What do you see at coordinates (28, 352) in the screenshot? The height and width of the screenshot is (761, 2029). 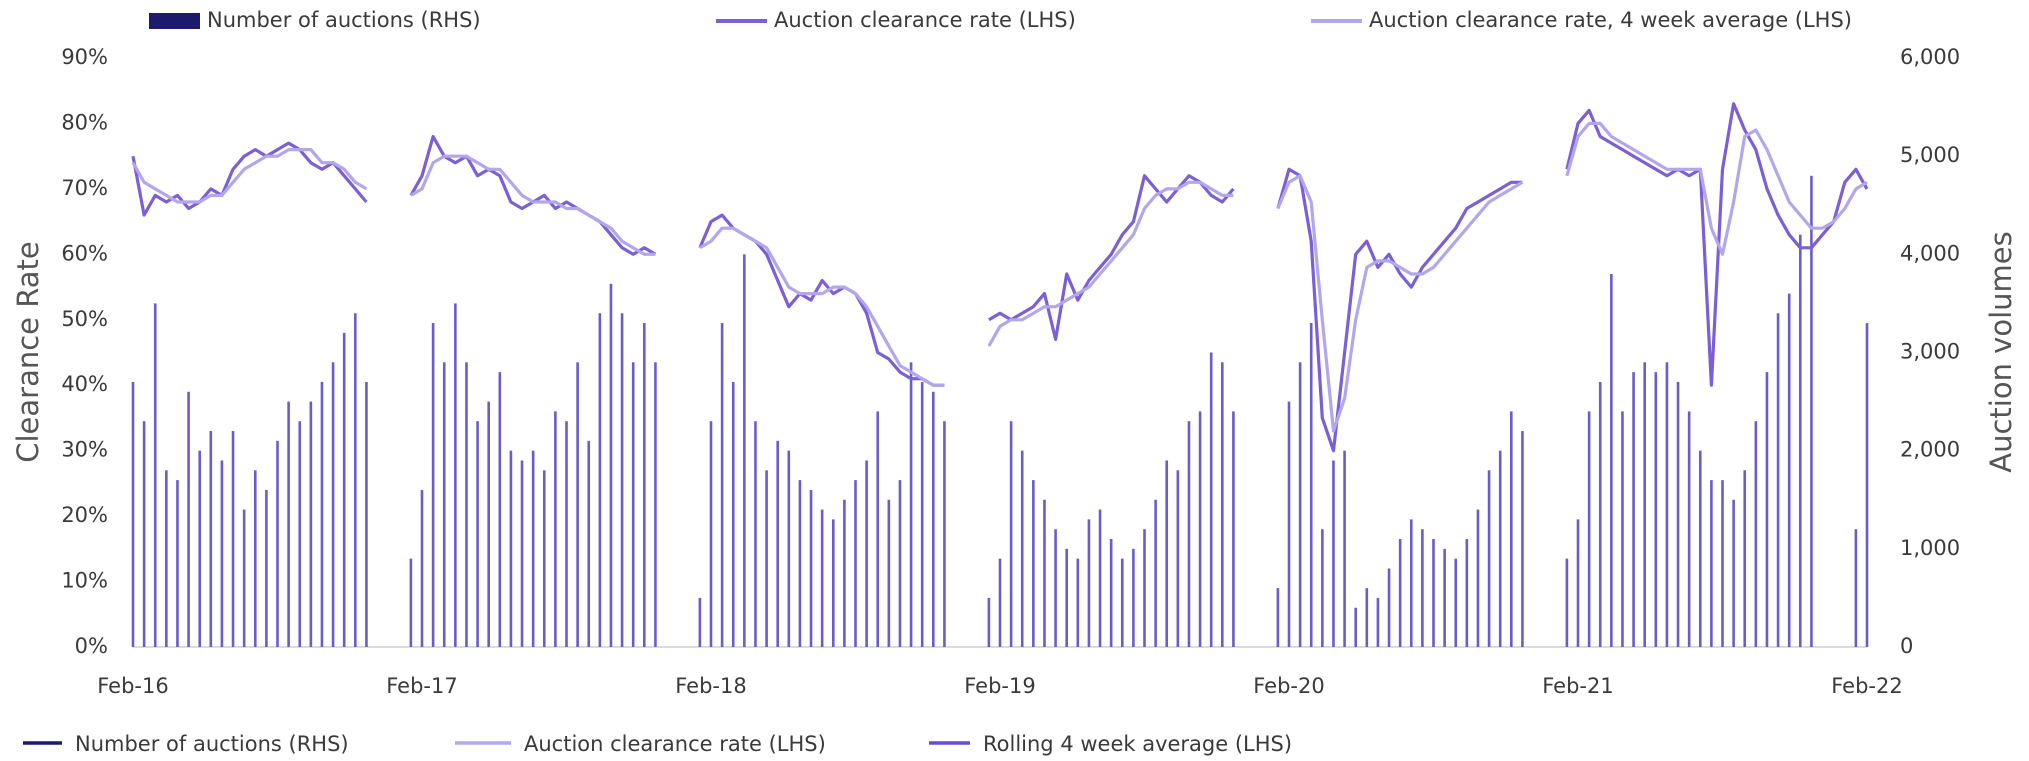 I see `y-axis-title: Clearance Rate` at bounding box center [28, 352].